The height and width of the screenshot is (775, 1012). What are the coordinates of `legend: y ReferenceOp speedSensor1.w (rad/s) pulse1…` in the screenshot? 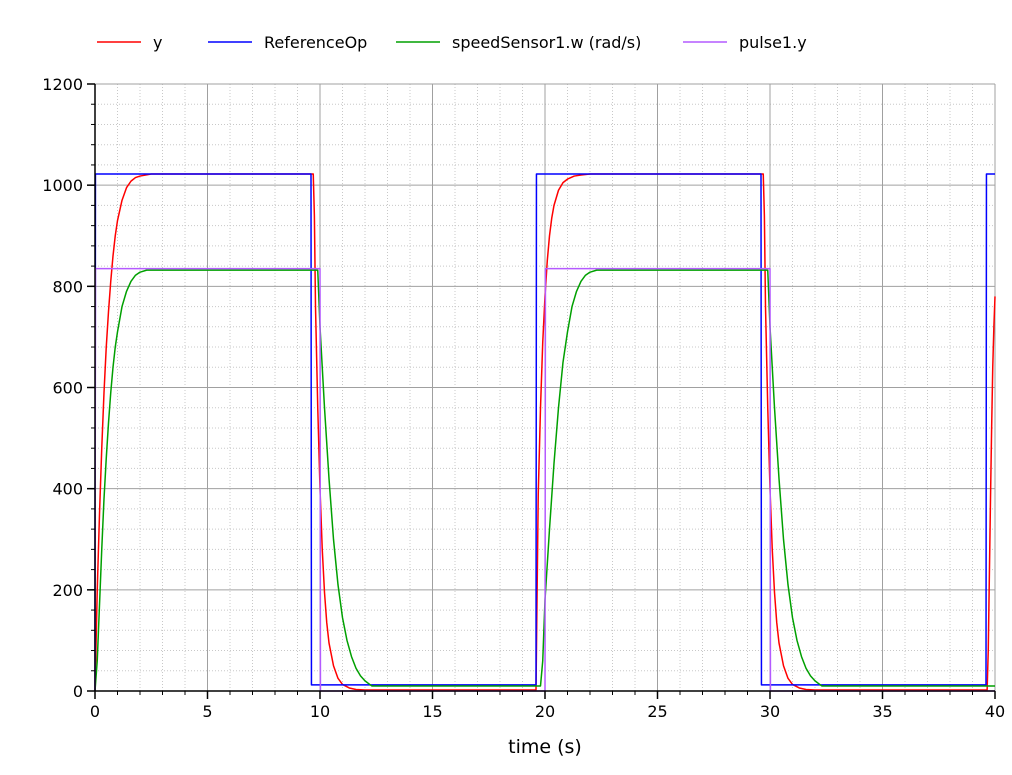 It's located at (452, 42).